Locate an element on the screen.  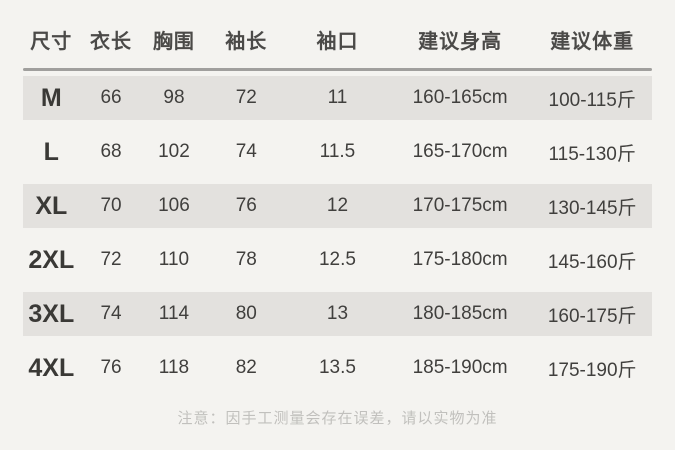
header-sleeve-length: 袖长 is located at coordinates (246, 41).